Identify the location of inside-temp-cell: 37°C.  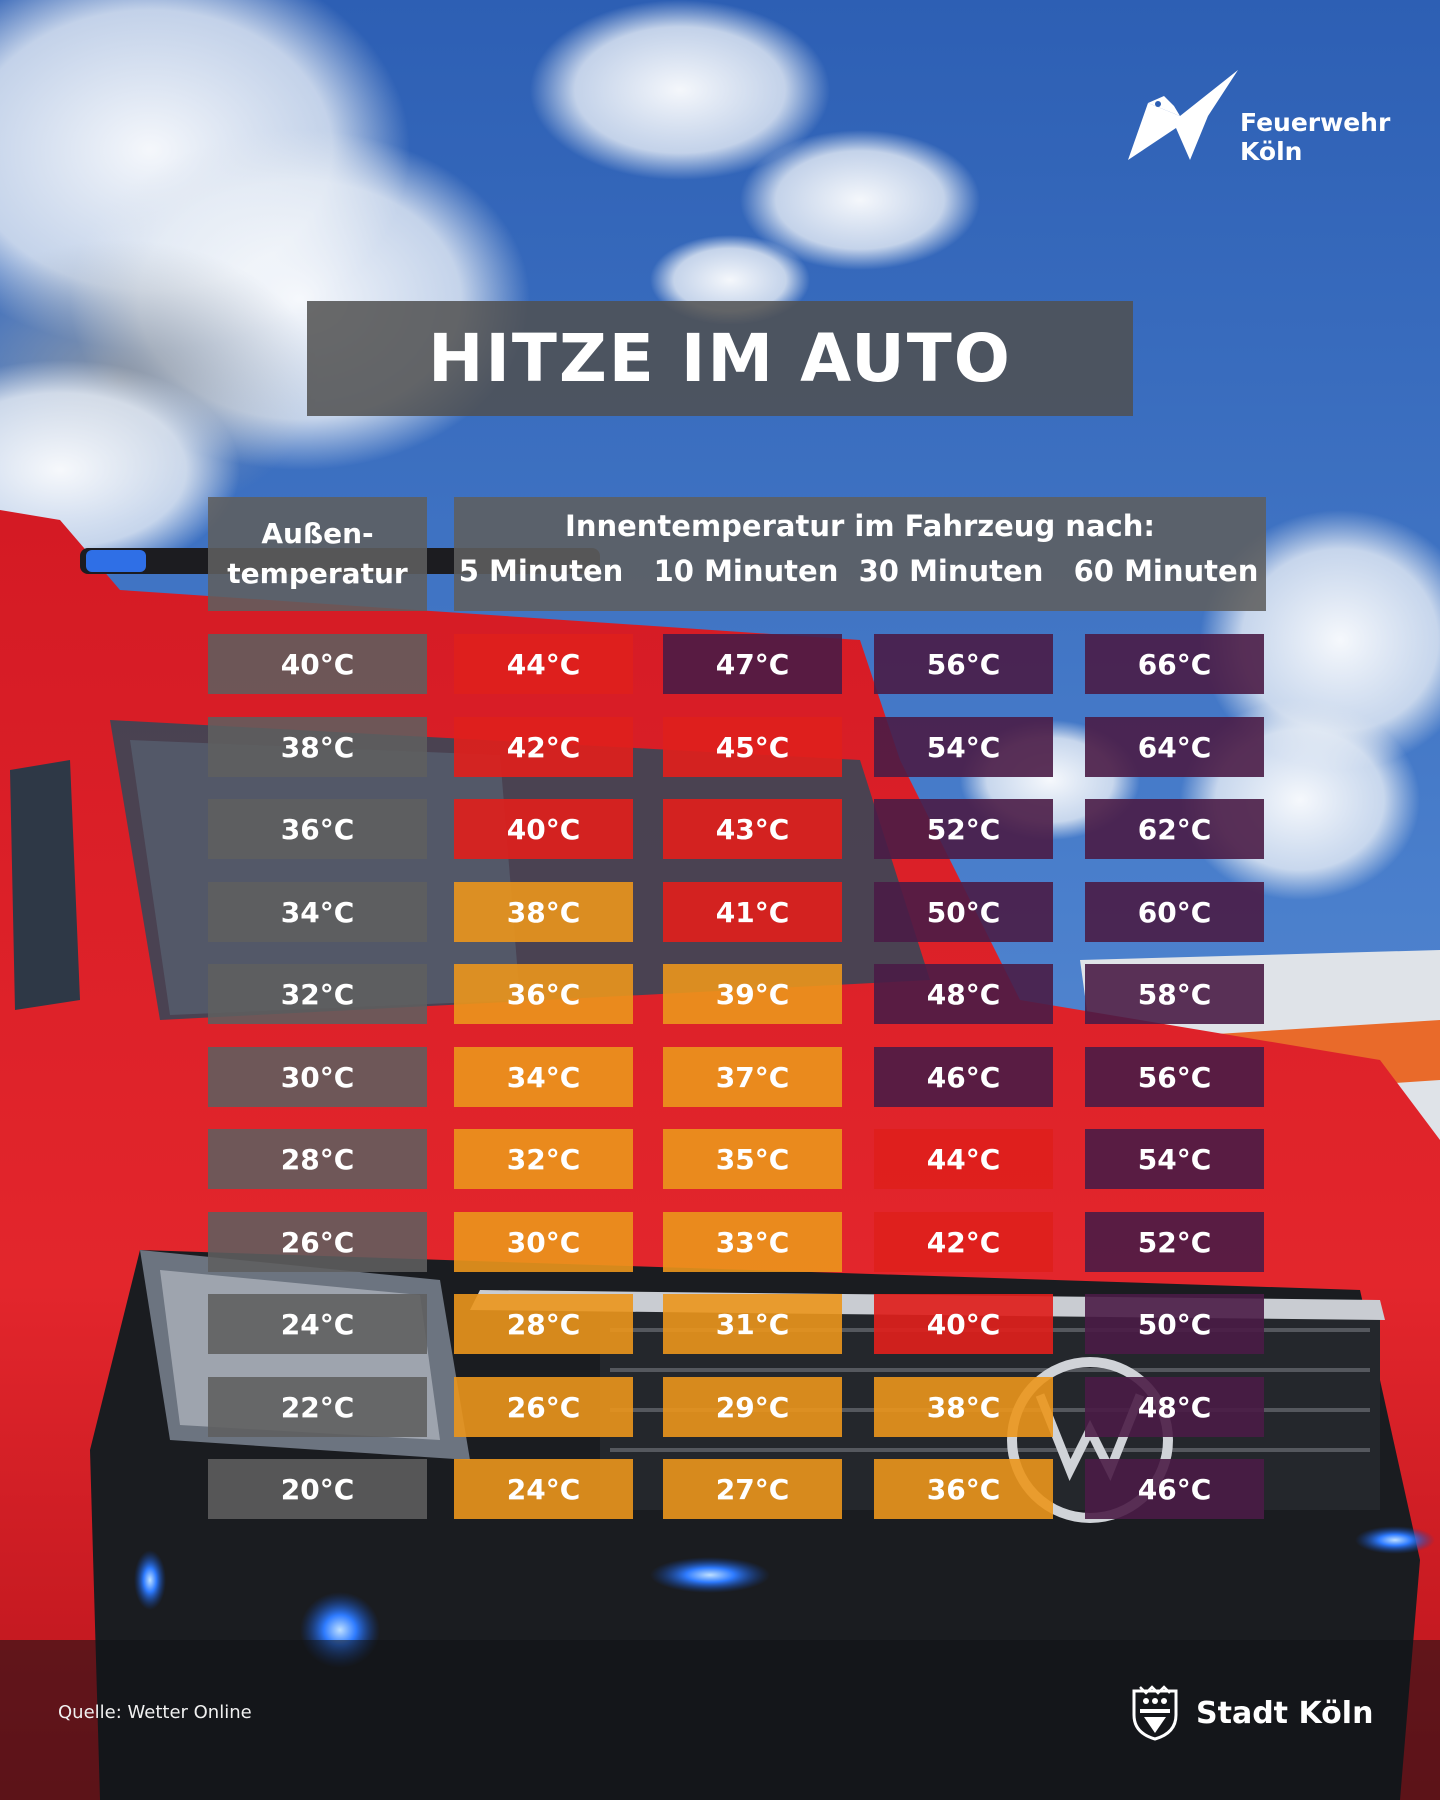
(752, 1077).